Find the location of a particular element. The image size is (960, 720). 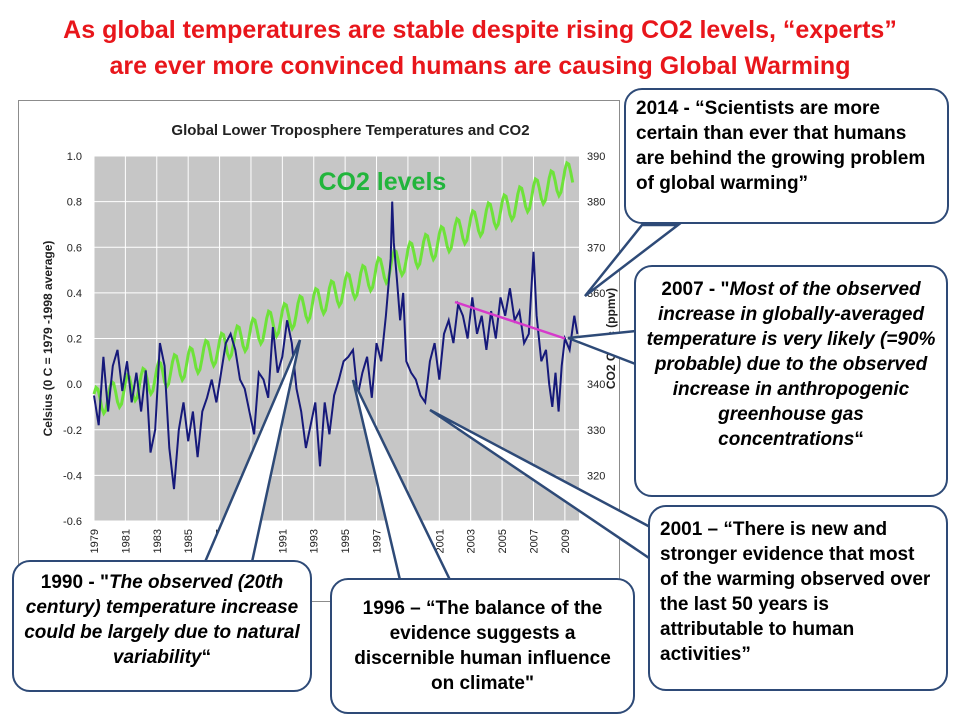

y-tick-label: -0.4 is located at coordinates (72, 476).